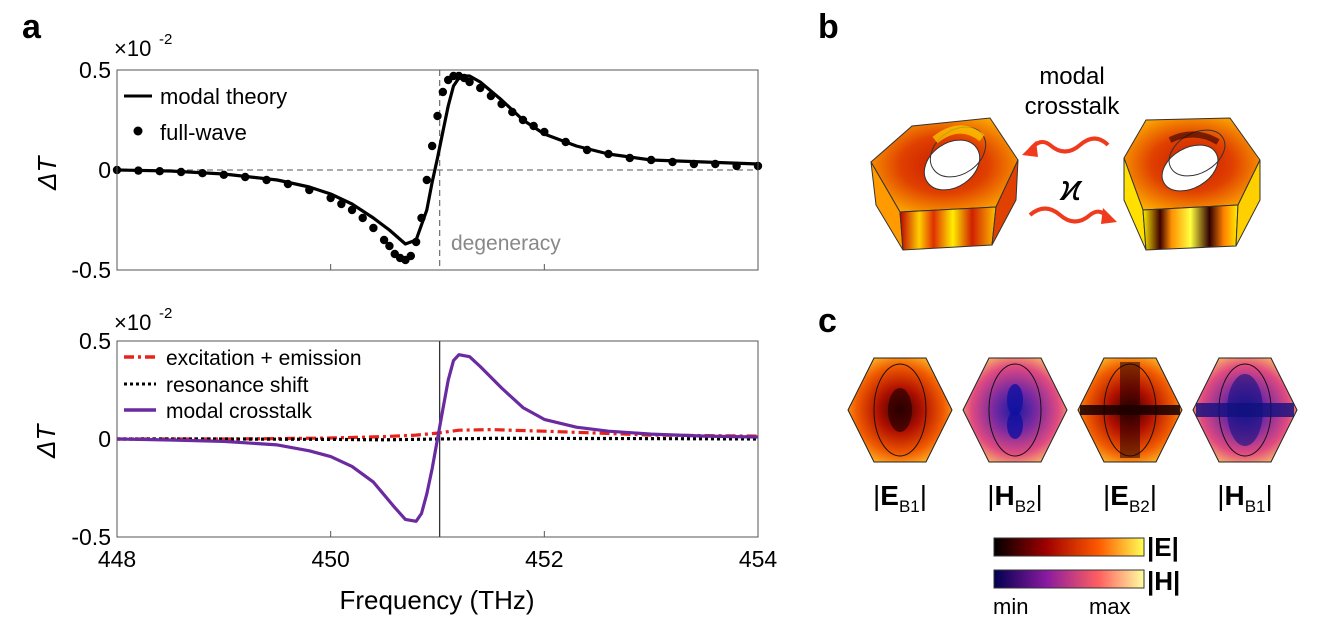 This screenshot has height=626, width=1329. I want to click on panel-label-b: b, so click(828, 27).